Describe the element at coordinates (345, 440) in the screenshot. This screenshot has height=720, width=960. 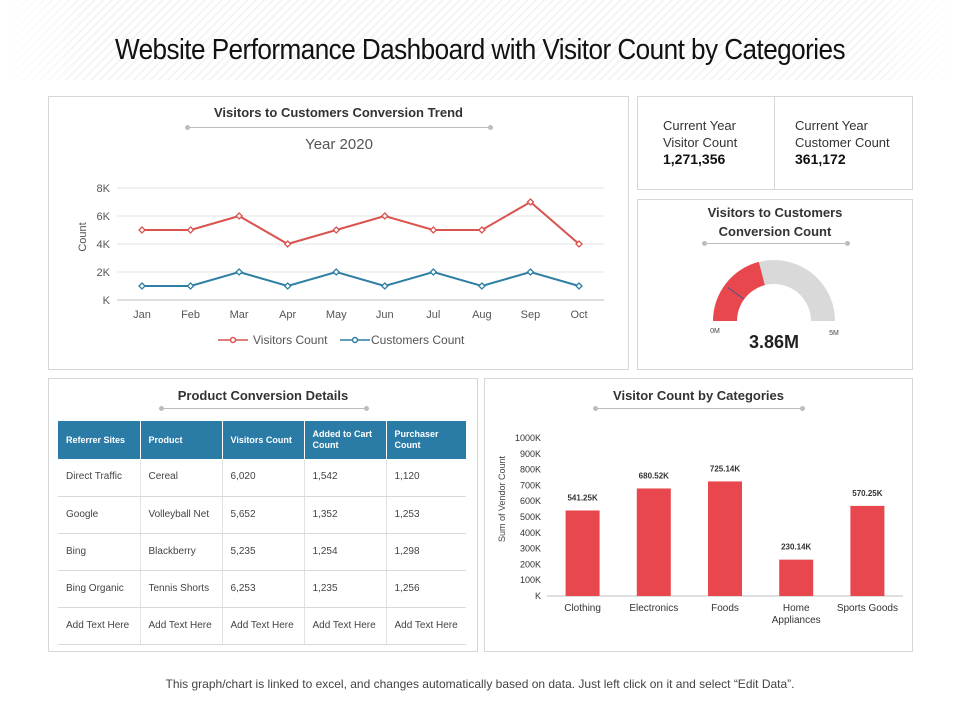
I see `col-header-added-to-cart: Added to Cart Count` at that location.